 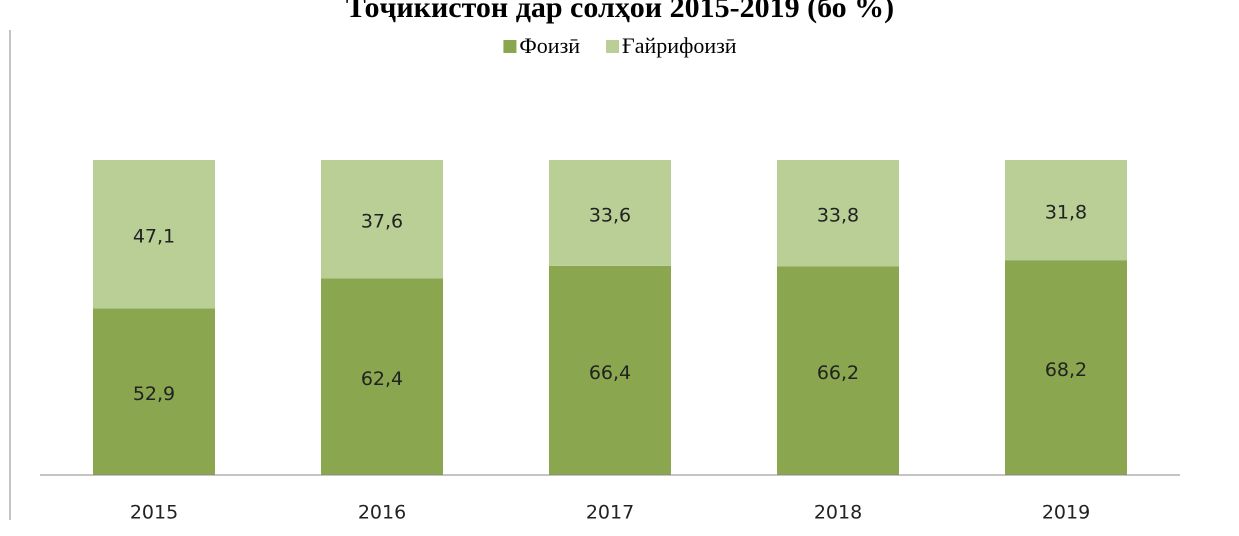 I want to click on legend-label: Фоизӣ, so click(x=549, y=45).